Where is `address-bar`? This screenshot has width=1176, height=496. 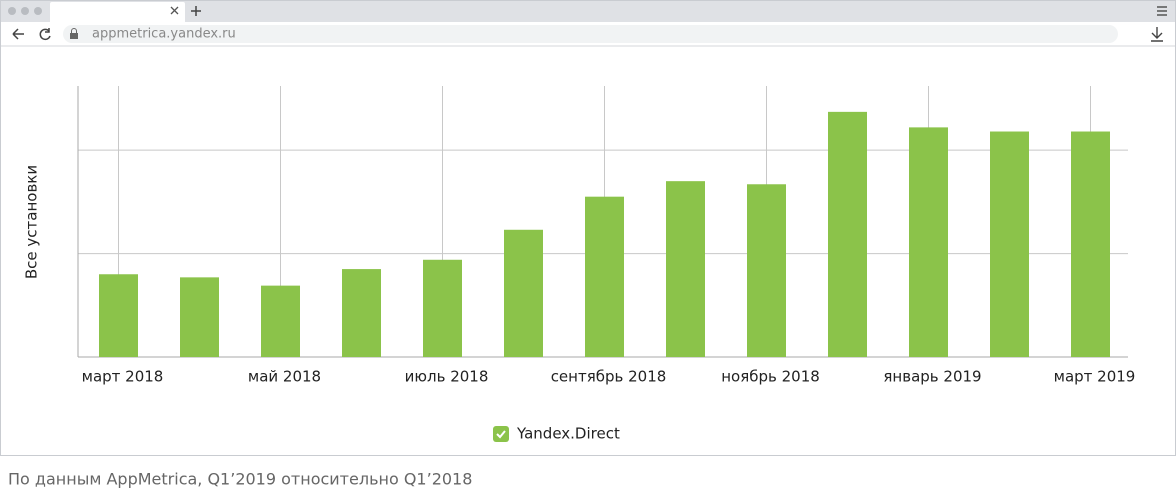
address-bar is located at coordinates (590, 34).